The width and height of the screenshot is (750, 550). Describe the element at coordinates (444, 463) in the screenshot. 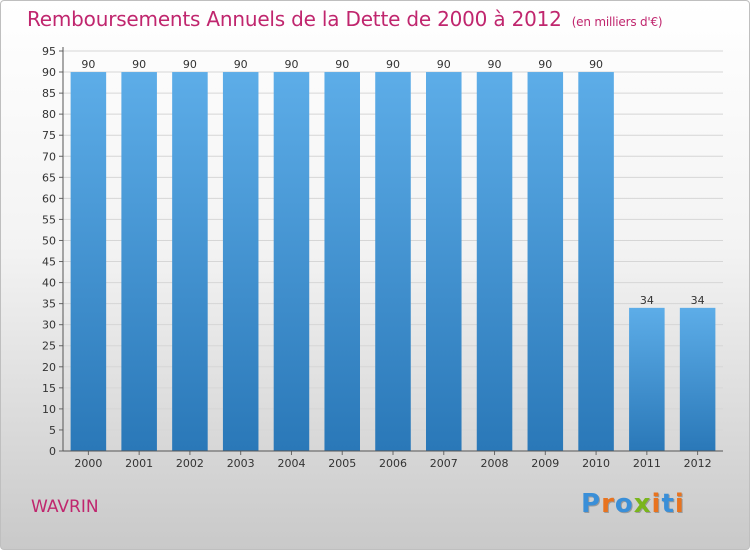

I see `x-tick-label-2007: 2007` at that location.